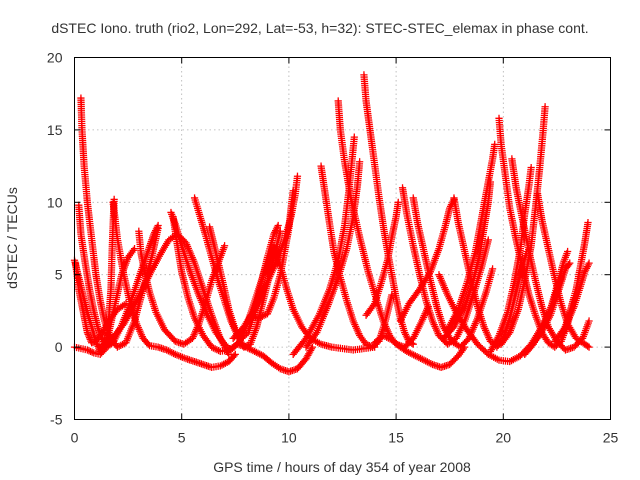 The image size is (640, 480). What do you see at coordinates (611, 438) in the screenshot?
I see `x-tick-label: 25` at bounding box center [611, 438].